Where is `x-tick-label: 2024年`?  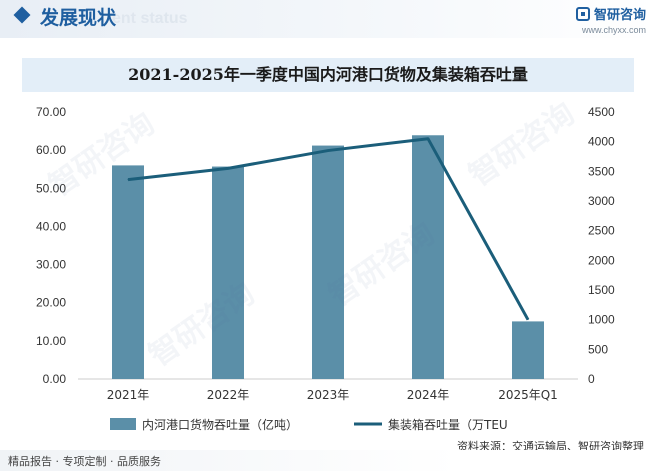
x-tick-label: 2024年 is located at coordinates (428, 395).